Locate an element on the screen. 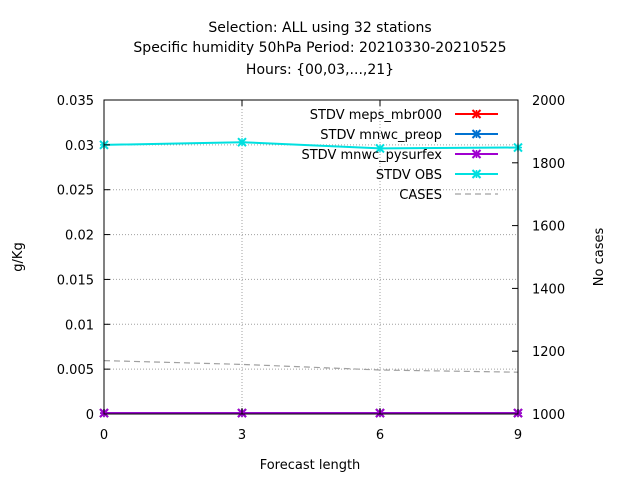 The width and height of the screenshot is (640, 480). legend-label: STDV mnwc_pysurfex is located at coordinates (371, 155).